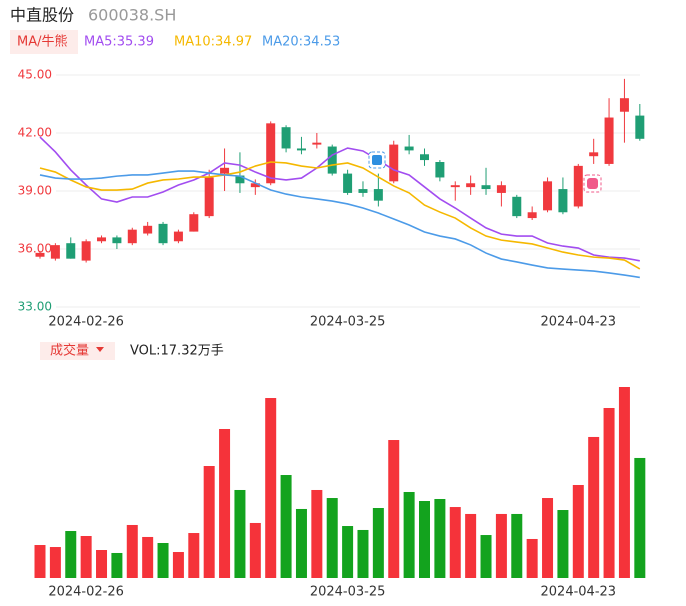  Describe the element at coordinates (119, 42) in the screenshot. I see `legend-entry: MA5:35.39` at that location.